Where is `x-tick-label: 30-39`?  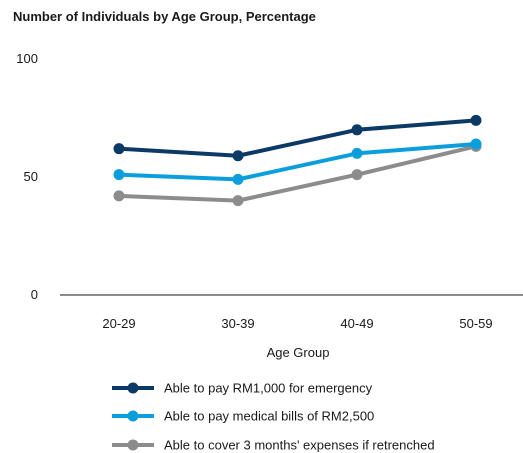
x-tick-label: 30-39 is located at coordinates (237, 323).